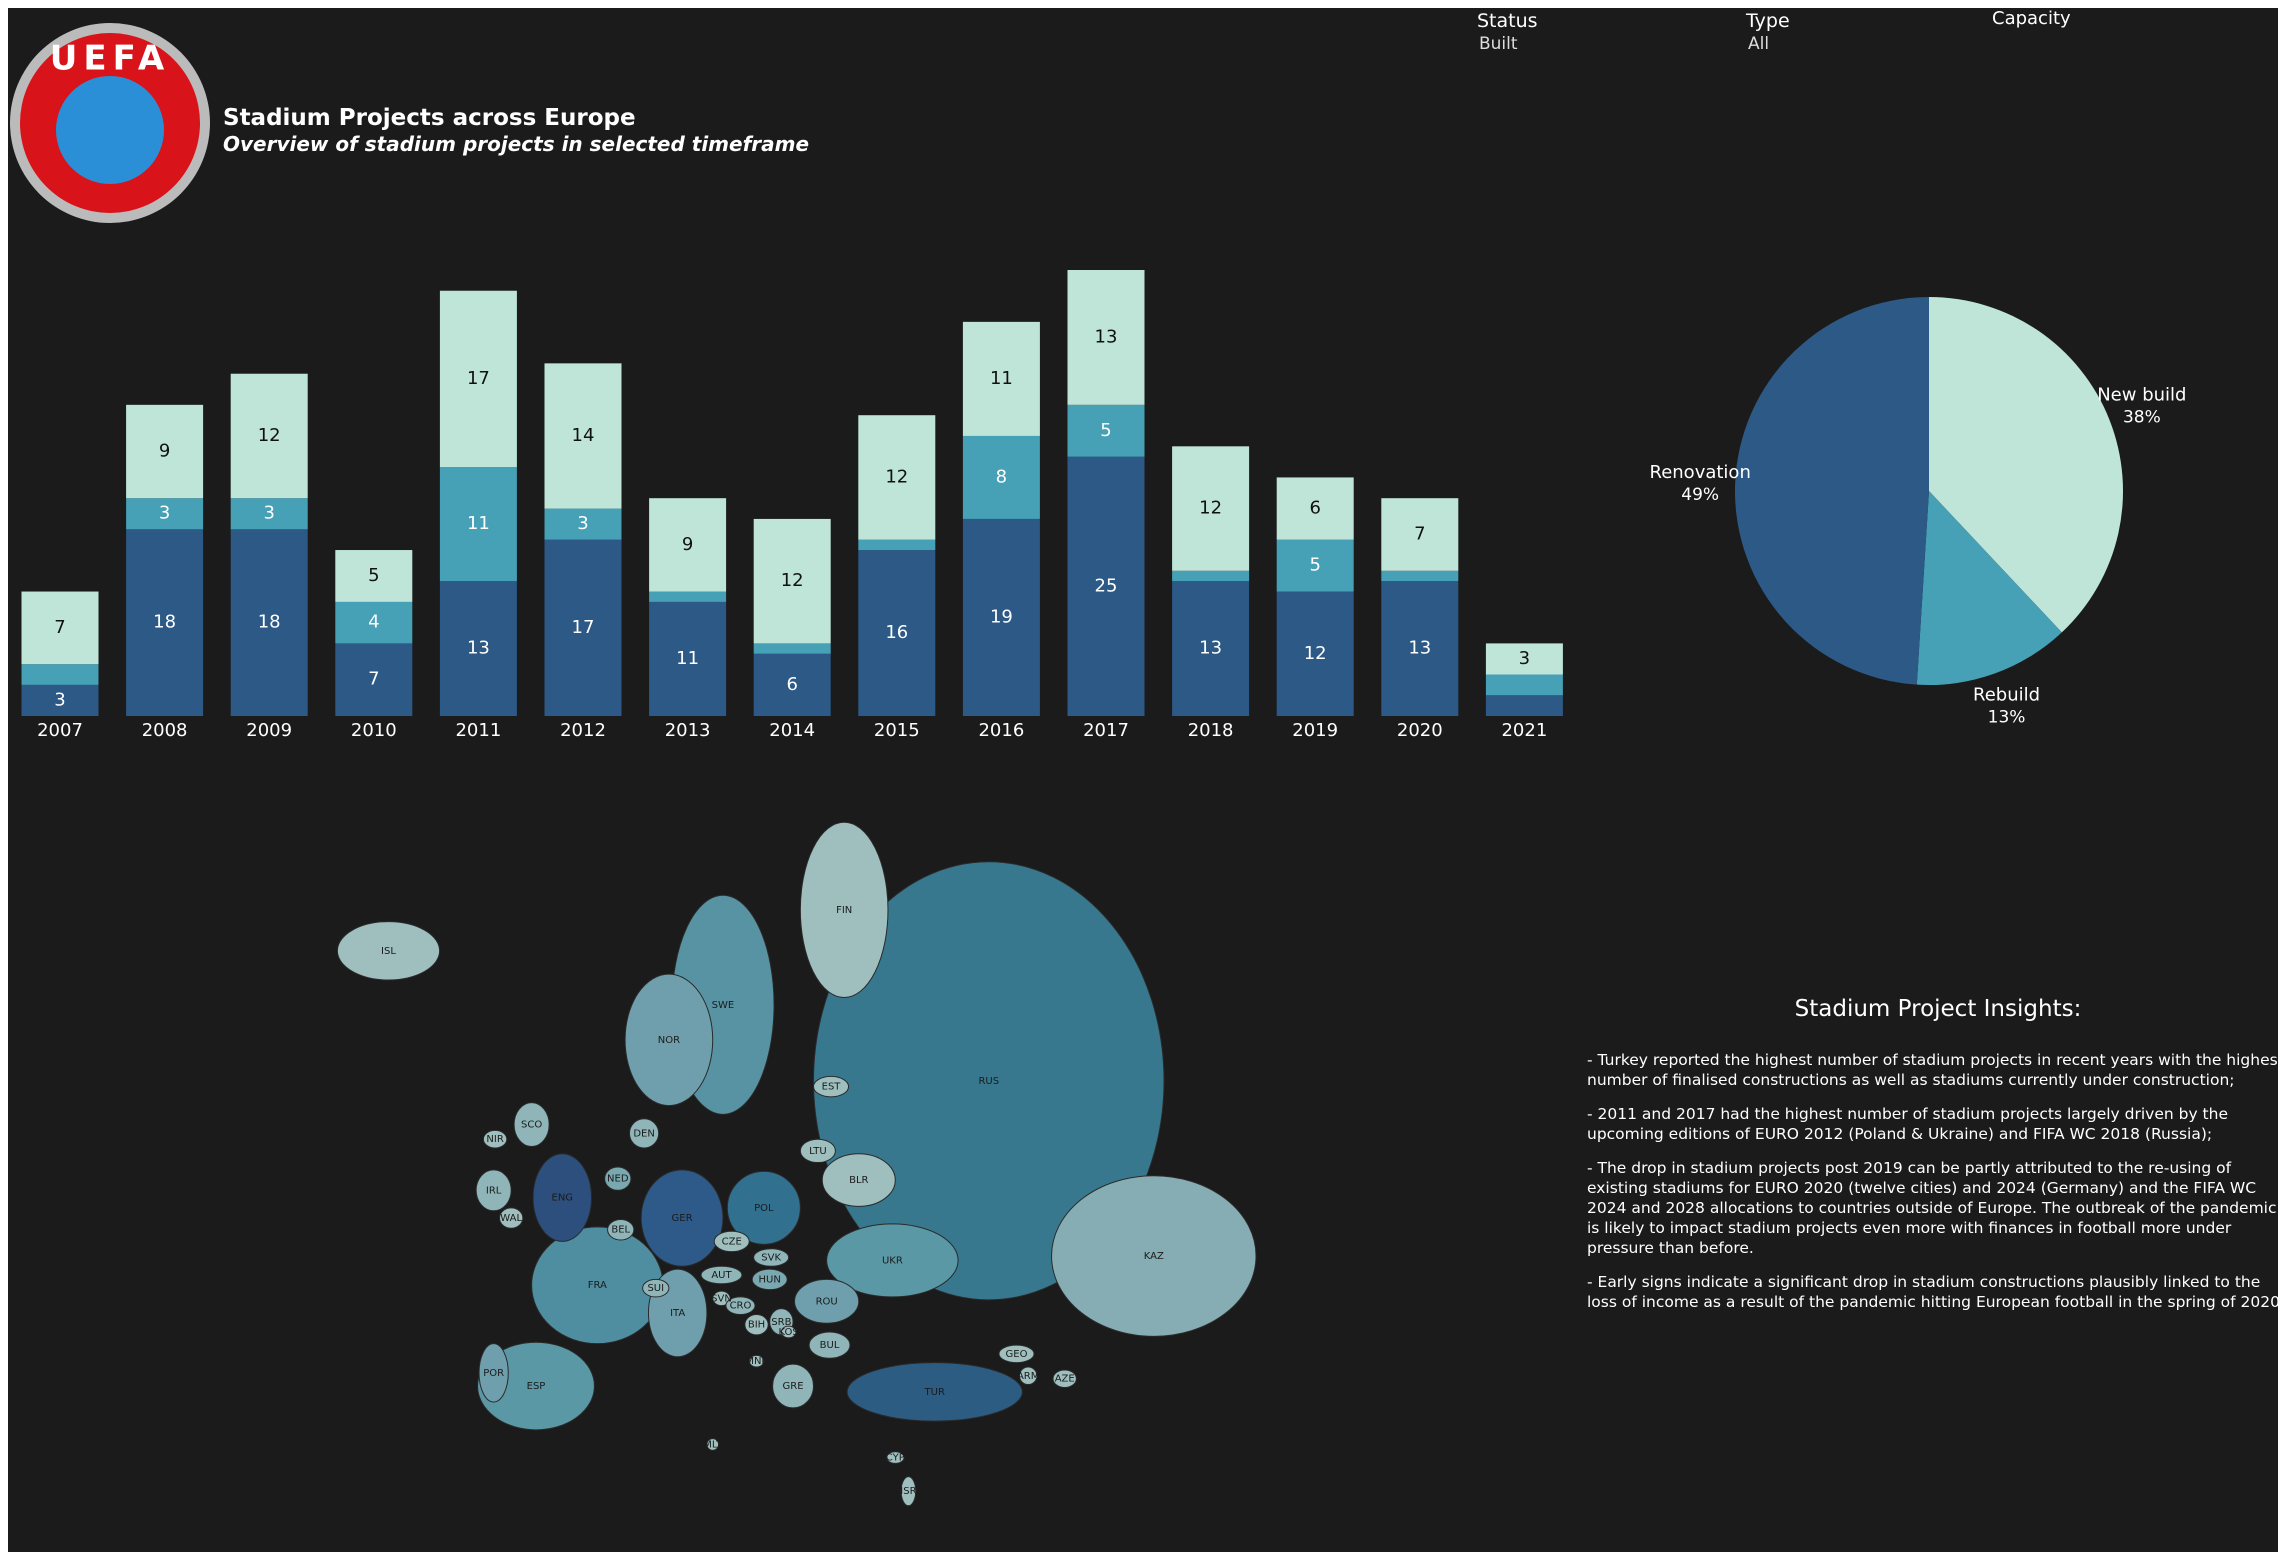 This screenshot has height=1560, width=2290. I want to click on country-label: SUI, so click(655, 1288).